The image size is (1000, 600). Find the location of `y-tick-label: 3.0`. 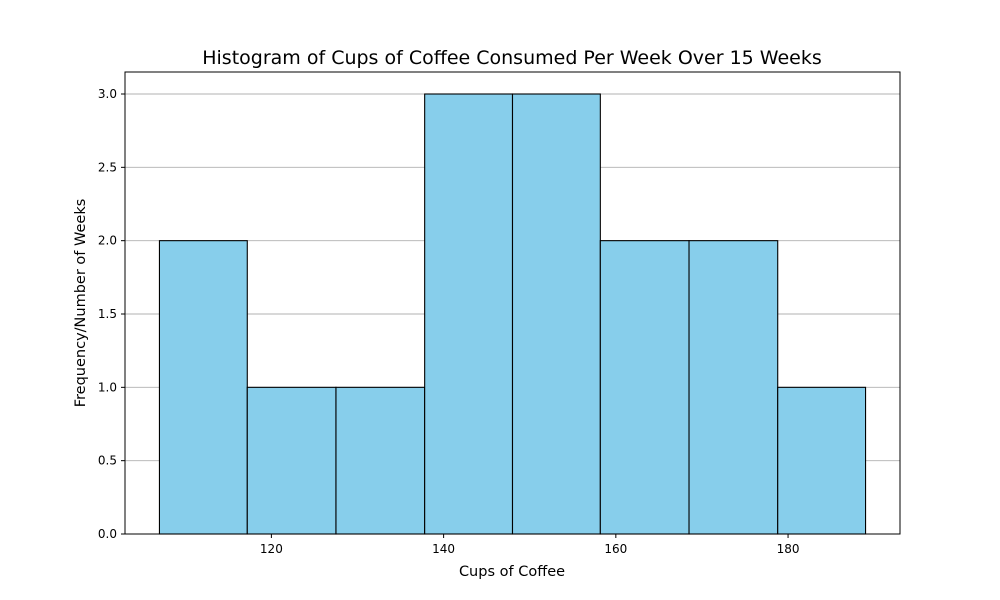

y-tick-label: 3.0 is located at coordinates (107, 94).